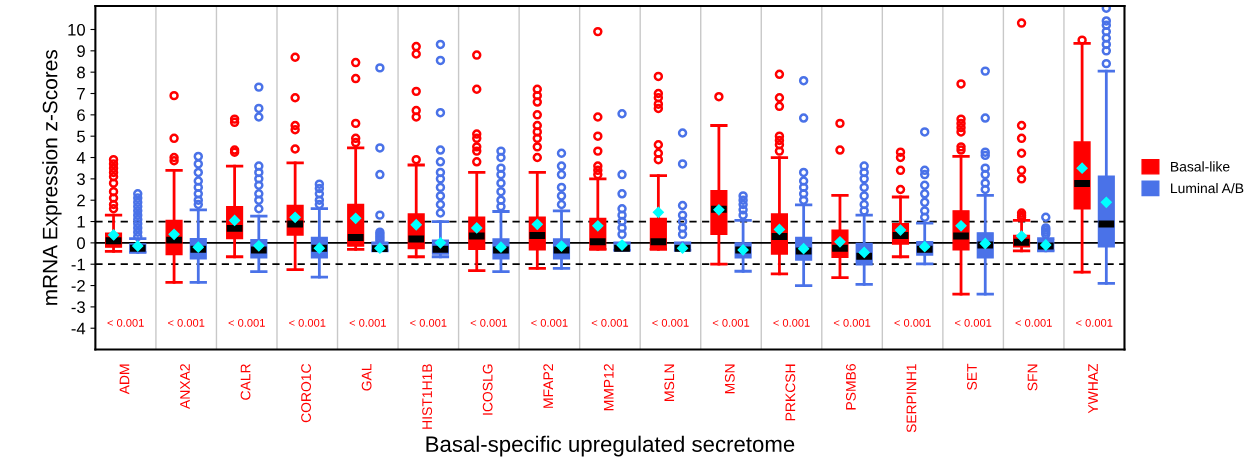 Image resolution: width=1255 pixels, height=463 pixels. Describe the element at coordinates (610, 446) in the screenshot. I see `x-axis-title: Basal-specific upregulated secretome` at that location.